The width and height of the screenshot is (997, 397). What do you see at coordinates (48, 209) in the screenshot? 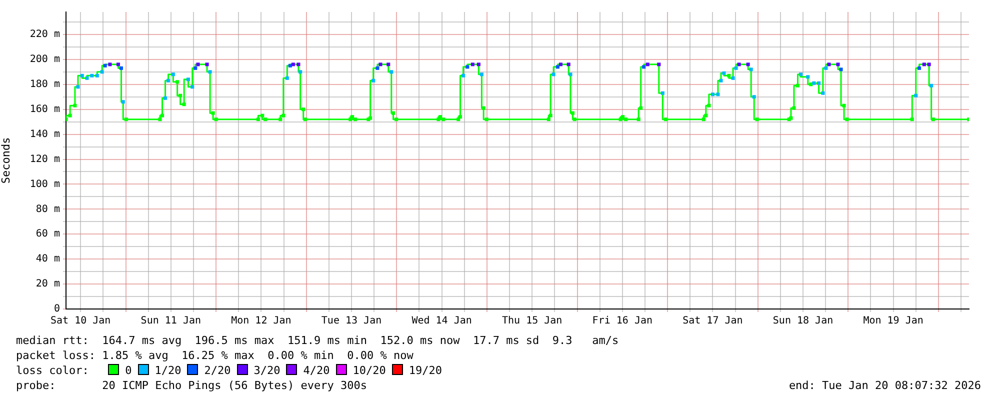
I see `y-tick-label: 80 m` at bounding box center [48, 209].